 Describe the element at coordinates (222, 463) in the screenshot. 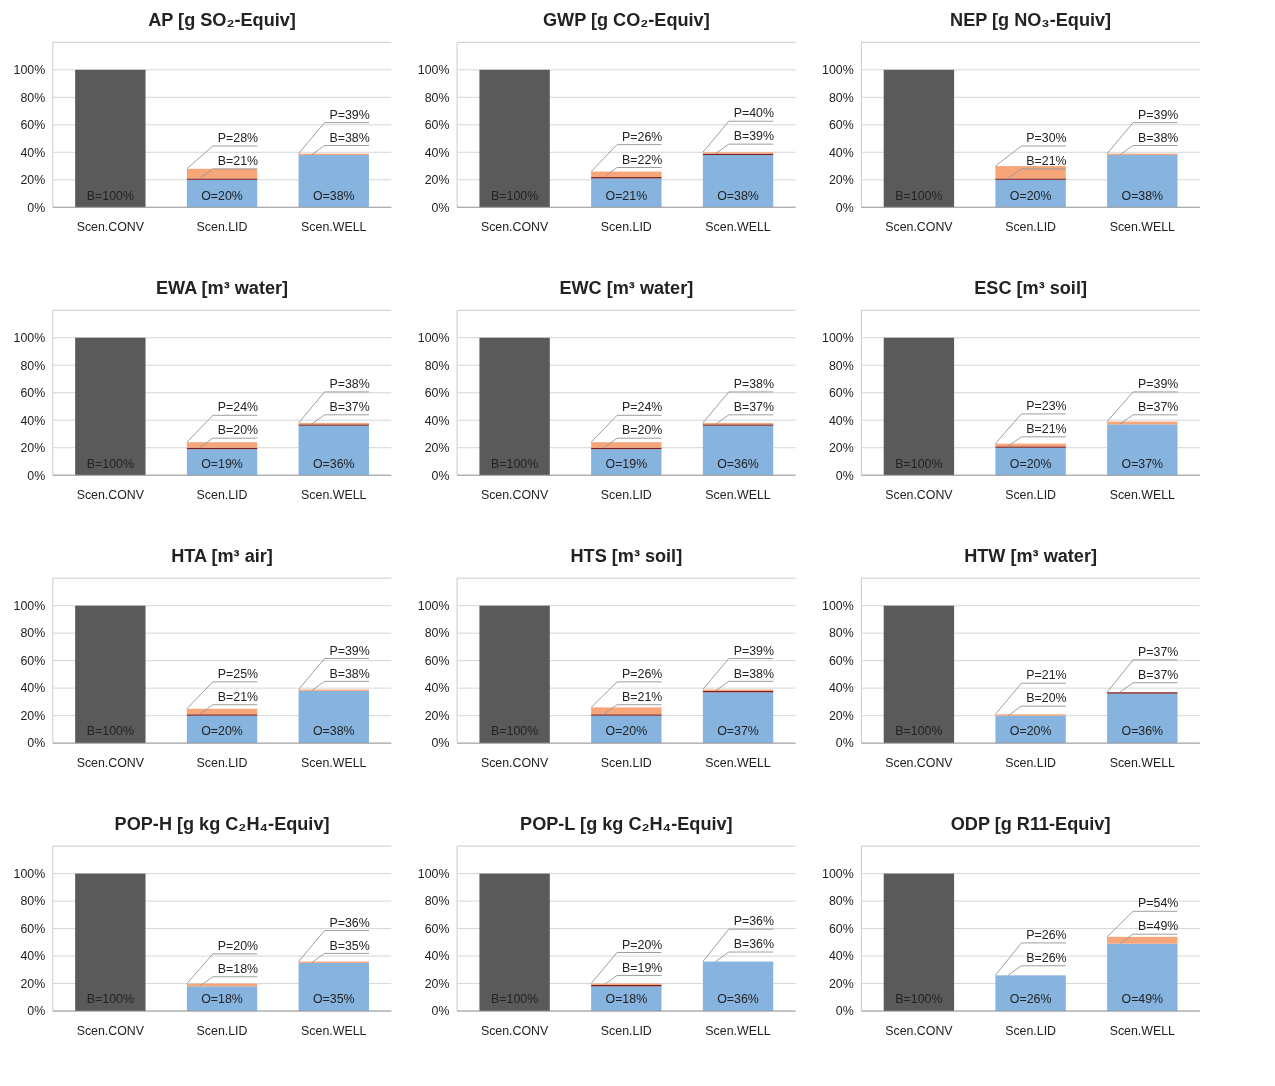

I see `data-label: O=19%` at that location.